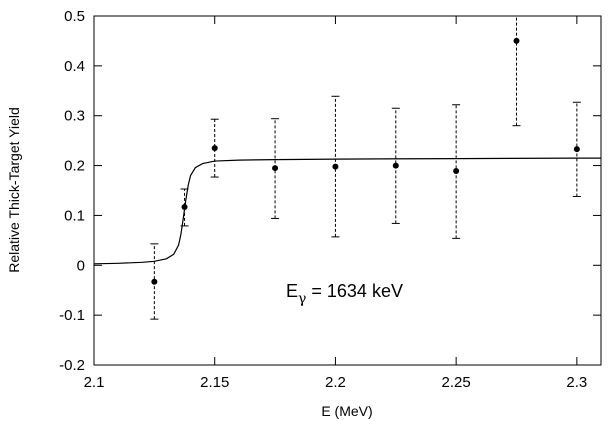 The image size is (614, 421). What do you see at coordinates (94, 382) in the screenshot?
I see `x-tick-label-0: 2.1` at bounding box center [94, 382].